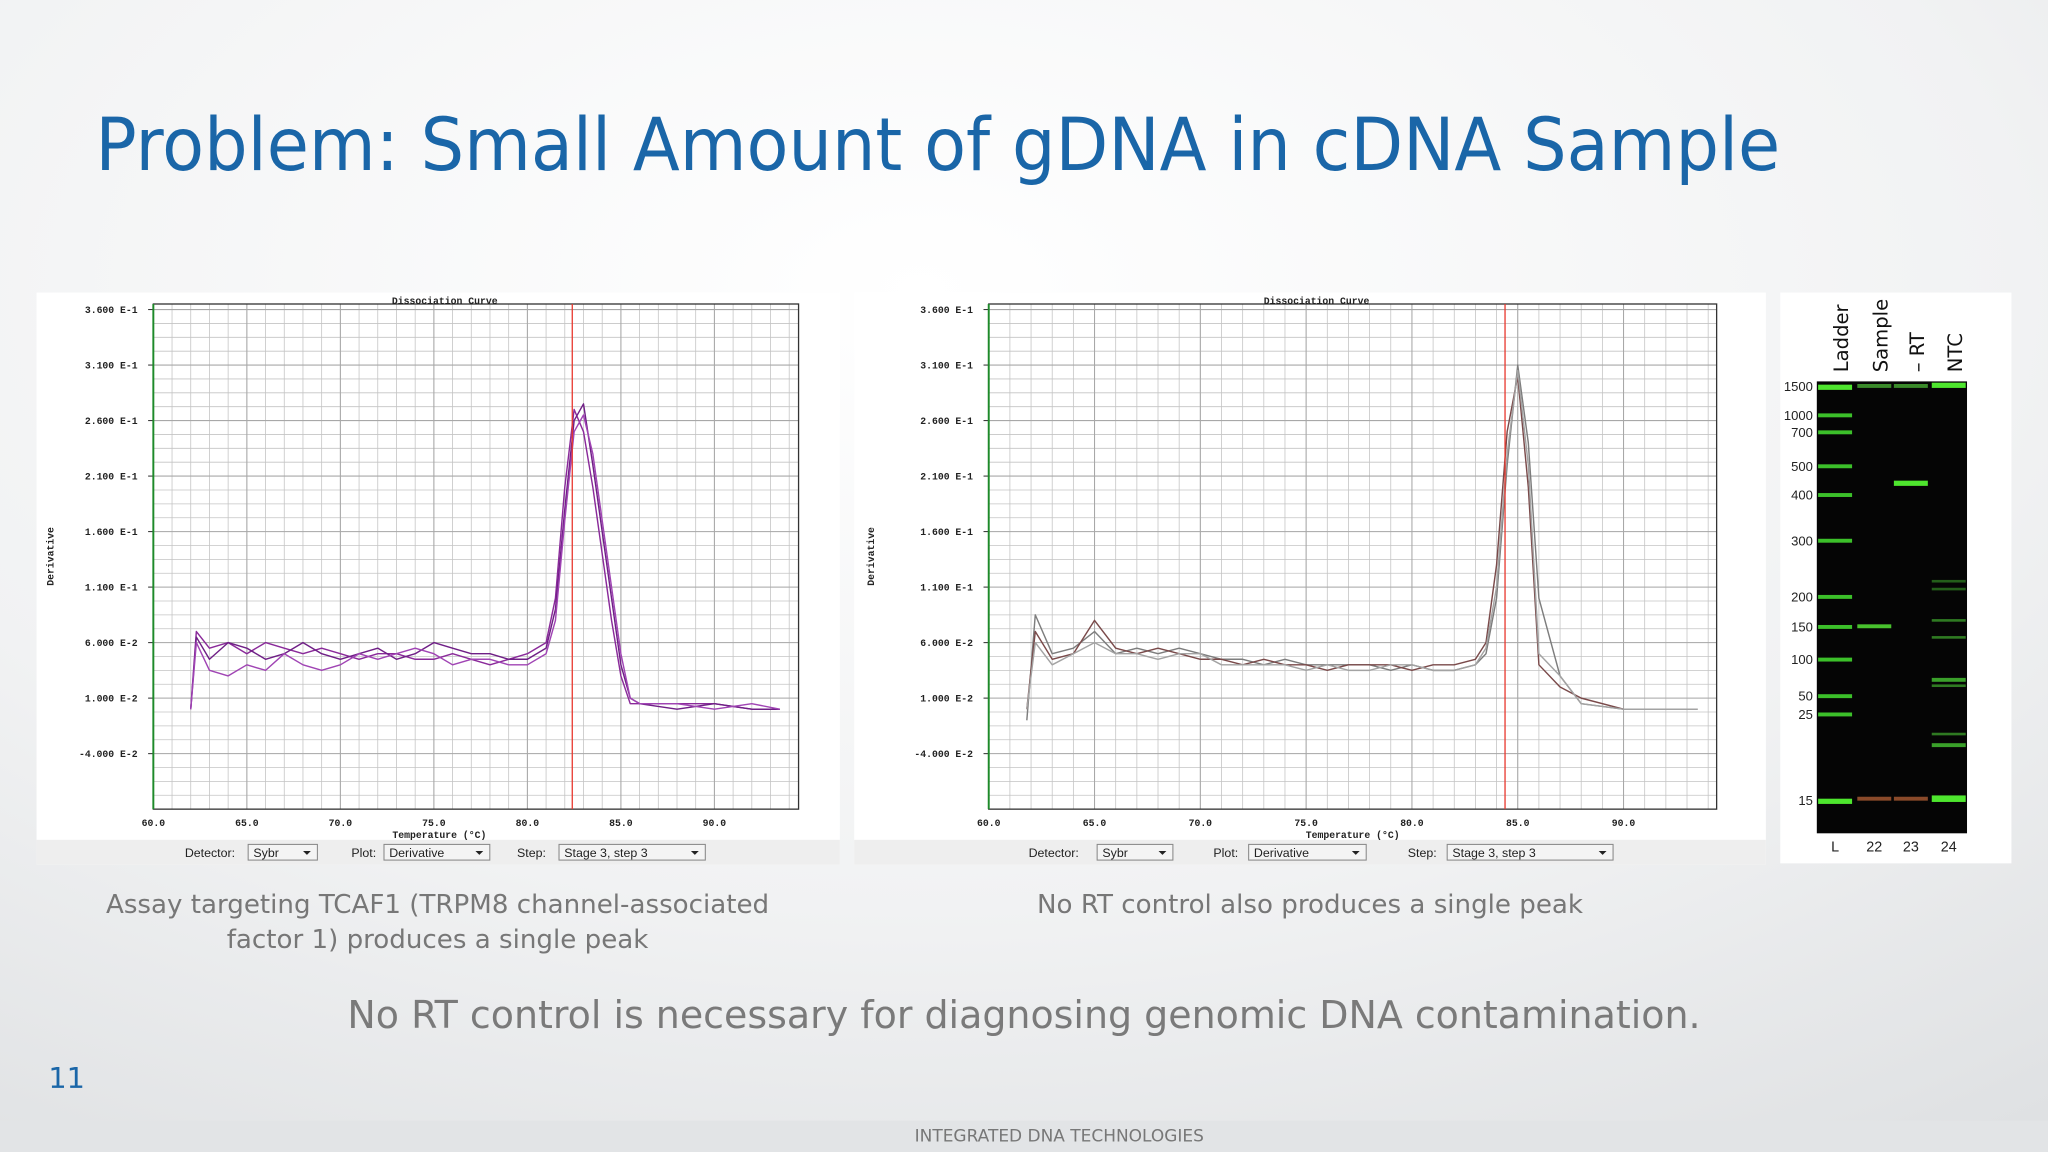  Describe the element at coordinates (1841, 337) in the screenshot. I see `lane-label: Ladder` at that location.